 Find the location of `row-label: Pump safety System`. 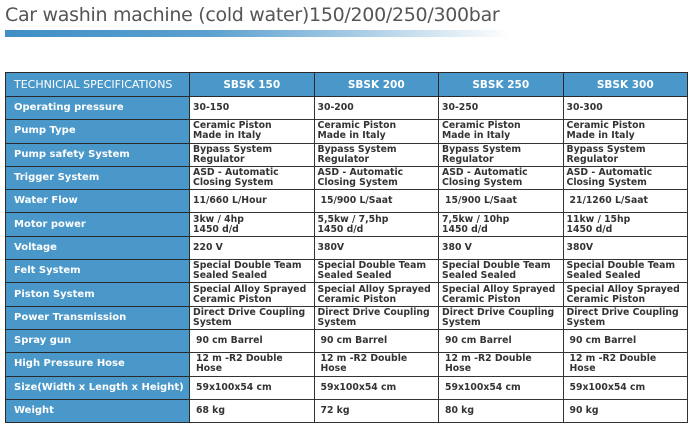

row-label: Pump safety System is located at coordinates (97, 154).